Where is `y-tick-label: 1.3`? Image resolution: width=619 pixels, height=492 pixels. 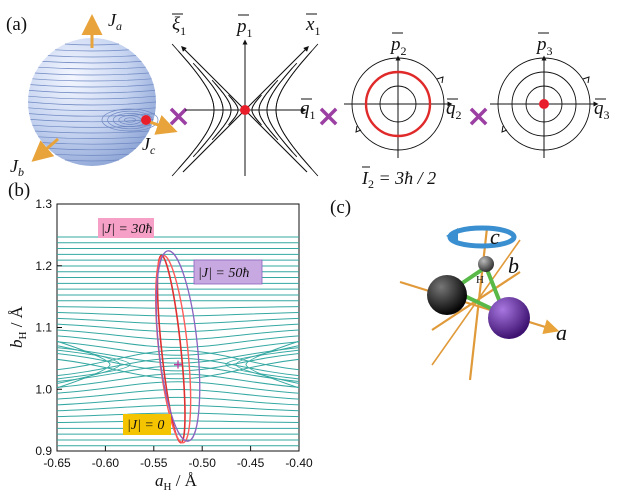 y-tick-label: 1.3 is located at coordinates (43, 204).